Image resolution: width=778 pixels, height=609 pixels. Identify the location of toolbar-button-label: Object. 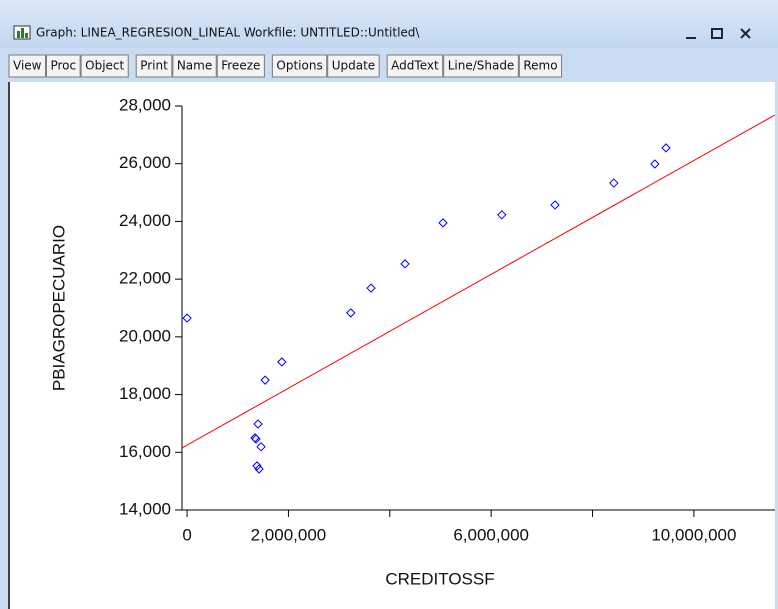
(104, 66).